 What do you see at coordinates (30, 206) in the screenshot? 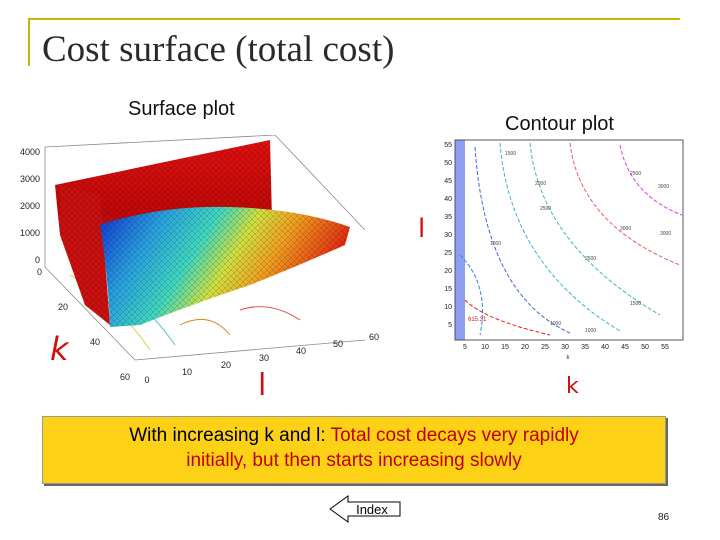
I see `z-tick: 2000` at bounding box center [30, 206].